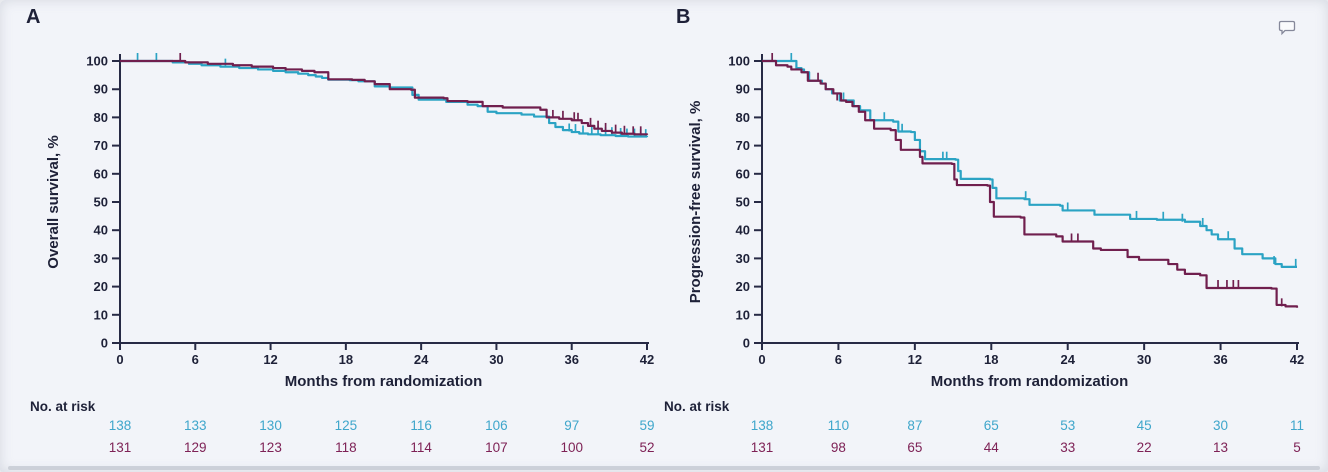  I want to click on at-risk-count: 129, so click(195, 447).